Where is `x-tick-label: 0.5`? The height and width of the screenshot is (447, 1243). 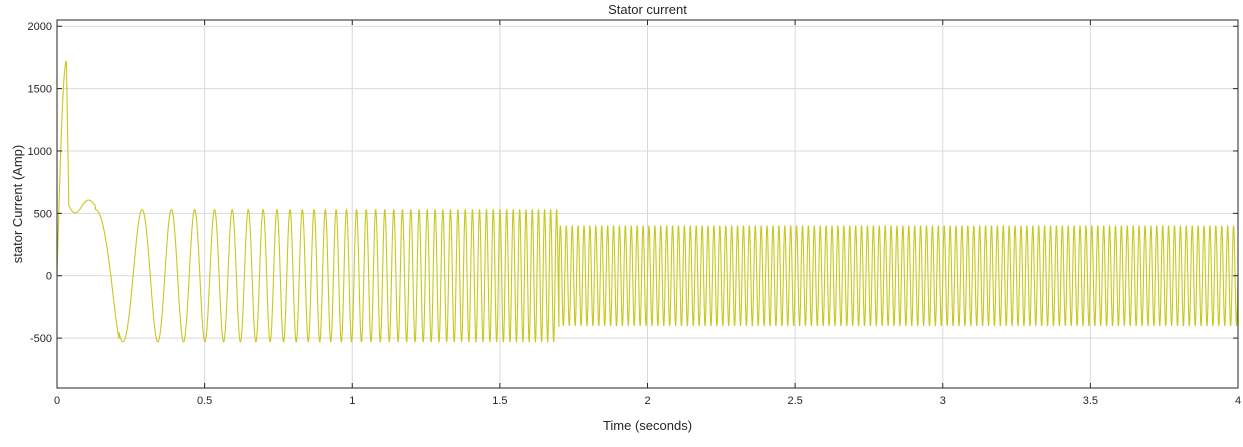
x-tick-label: 0.5 is located at coordinates (204, 401).